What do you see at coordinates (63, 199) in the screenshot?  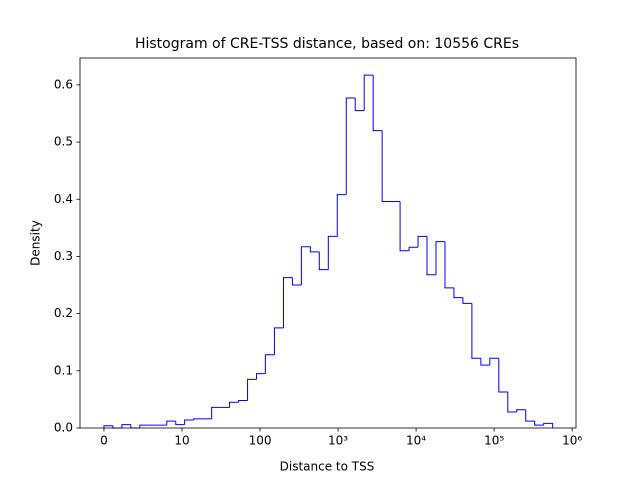 I see `y-tick-label: 0.4` at bounding box center [63, 199].